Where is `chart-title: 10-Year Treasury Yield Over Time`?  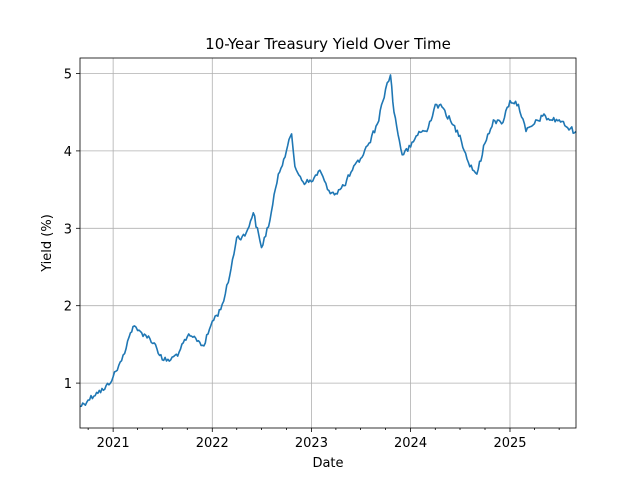 chart-title: 10-Year Treasury Yield Over Time is located at coordinates (328, 44).